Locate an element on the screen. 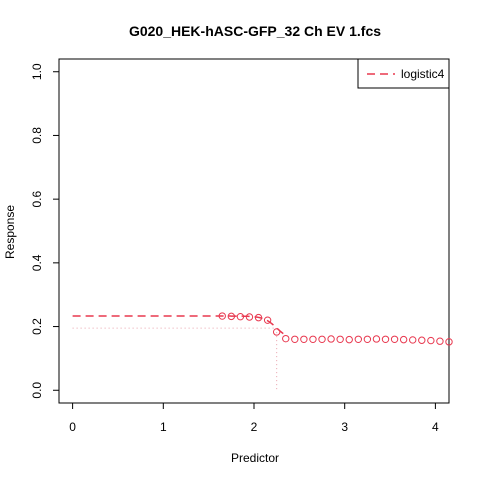 The width and height of the screenshot is (480, 480). x-tick-label: 3 is located at coordinates (344, 427).